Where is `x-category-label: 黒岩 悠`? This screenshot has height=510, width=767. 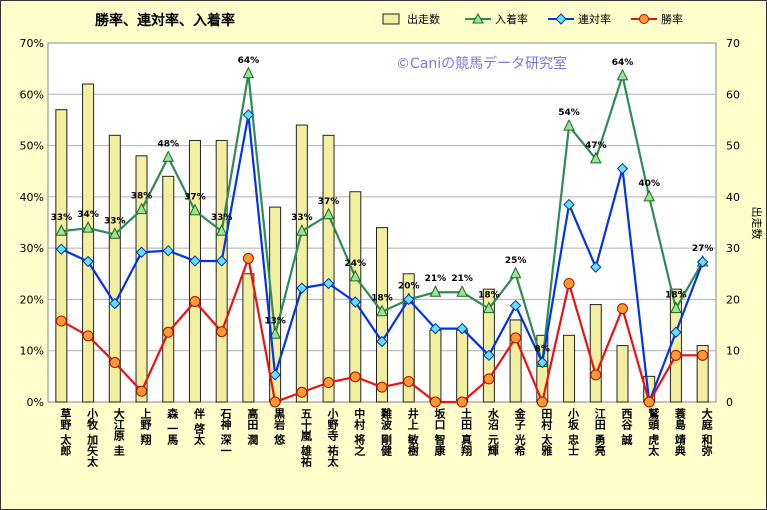
x-category-label: 黒岩 悠 is located at coordinates (280, 426).